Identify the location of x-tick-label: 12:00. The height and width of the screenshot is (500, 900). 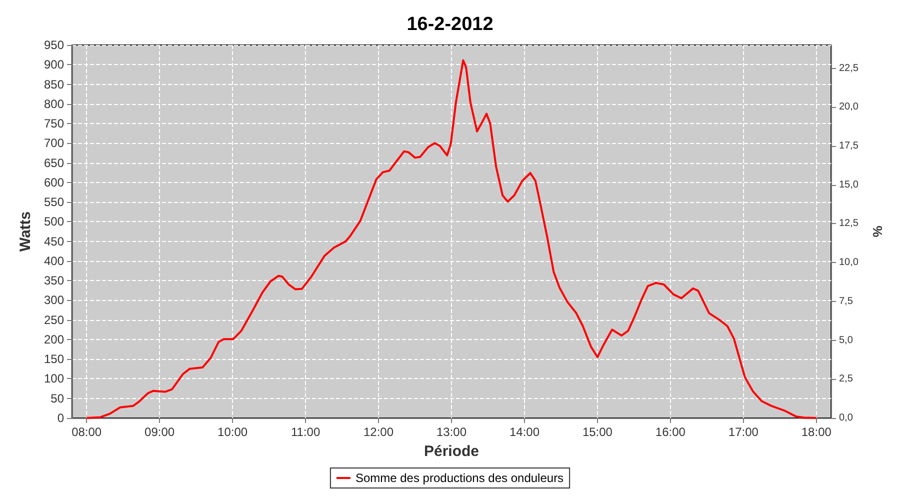
(379, 432).